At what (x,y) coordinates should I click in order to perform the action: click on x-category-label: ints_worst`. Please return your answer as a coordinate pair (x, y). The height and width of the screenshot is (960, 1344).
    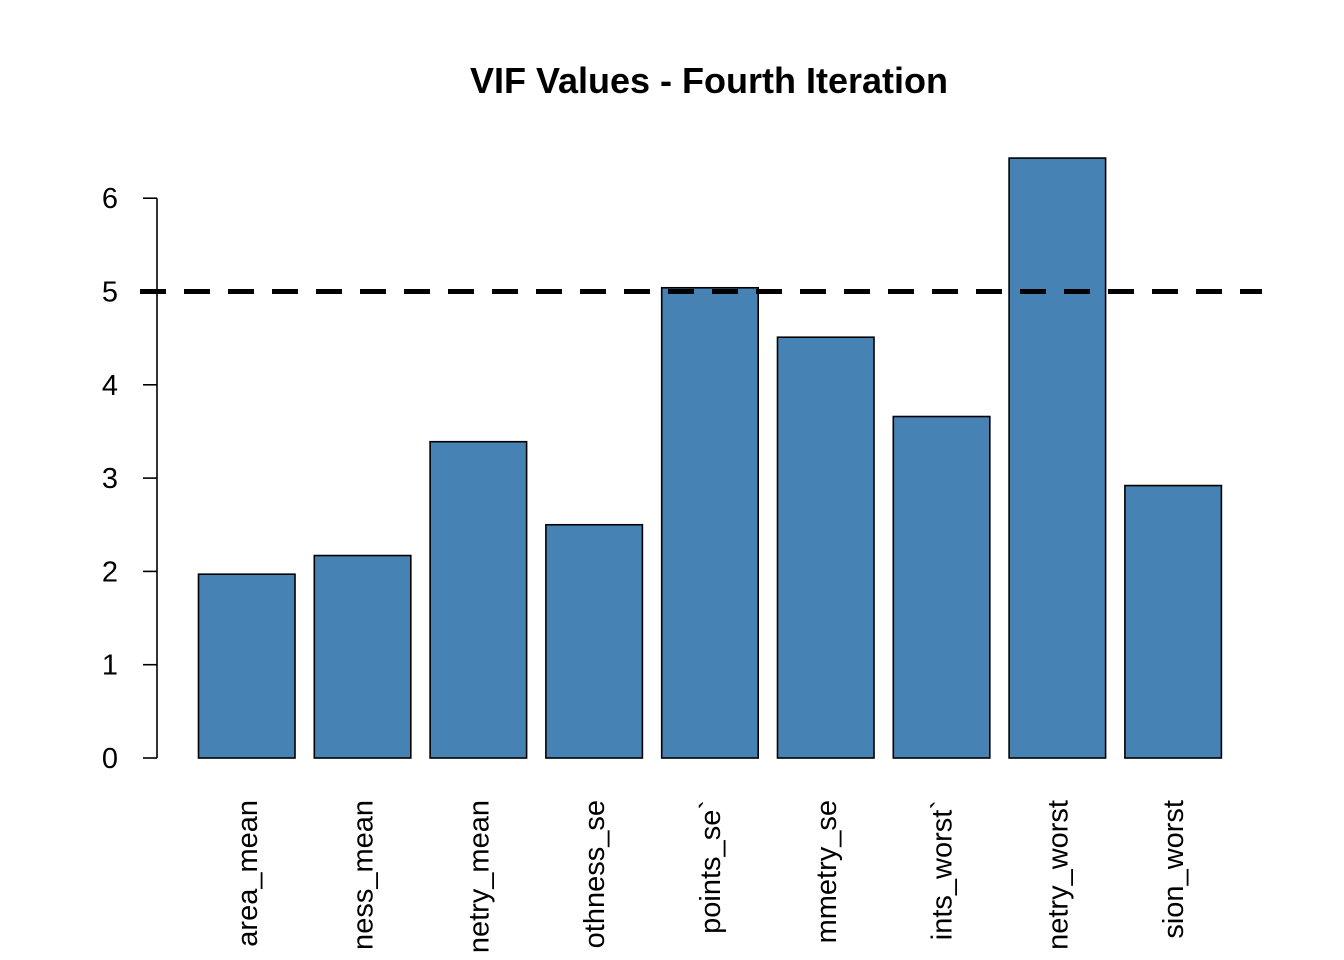
    Looking at the image, I should click on (943, 870).